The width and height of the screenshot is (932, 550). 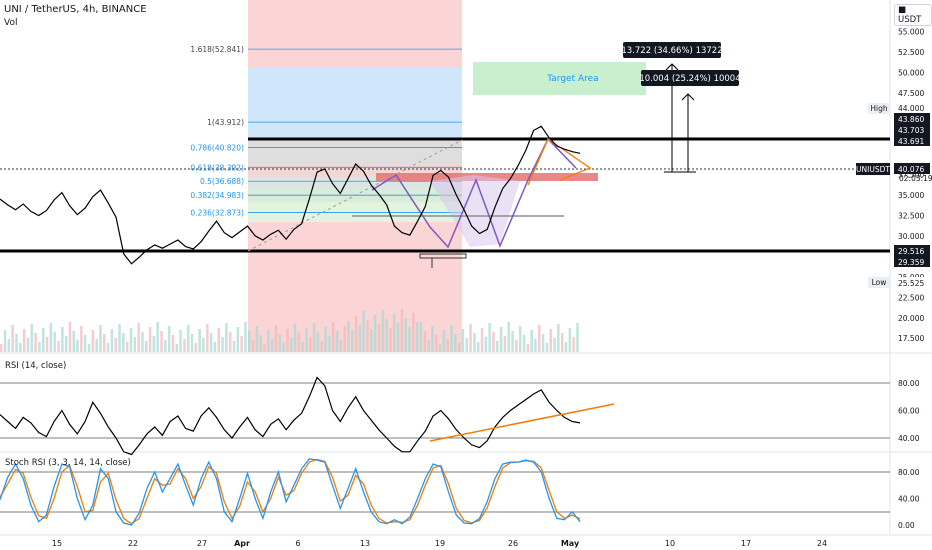 I want to click on rsi-tick-label: 60.00, so click(x=909, y=411).